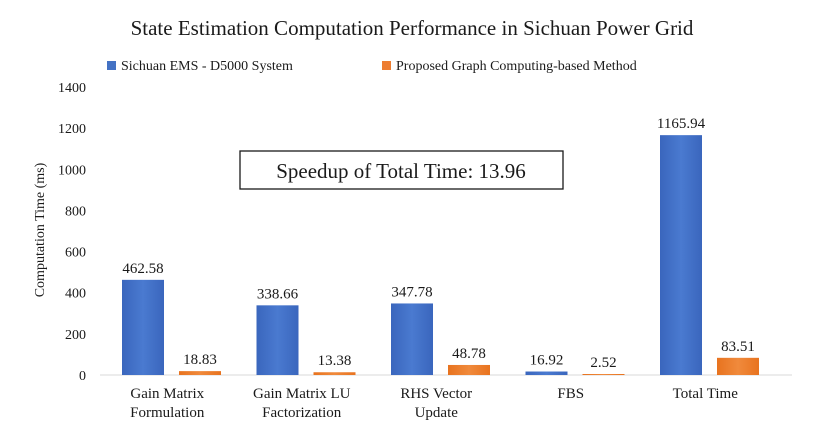  What do you see at coordinates (547, 361) in the screenshot?
I see `data-label-d5000-fbs: 16.92` at bounding box center [547, 361].